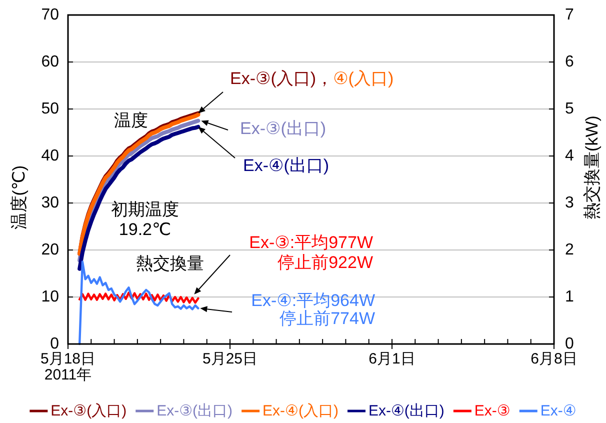 The height and width of the screenshot is (423, 606). I want to click on y2-tick-label: 6, so click(569, 62).